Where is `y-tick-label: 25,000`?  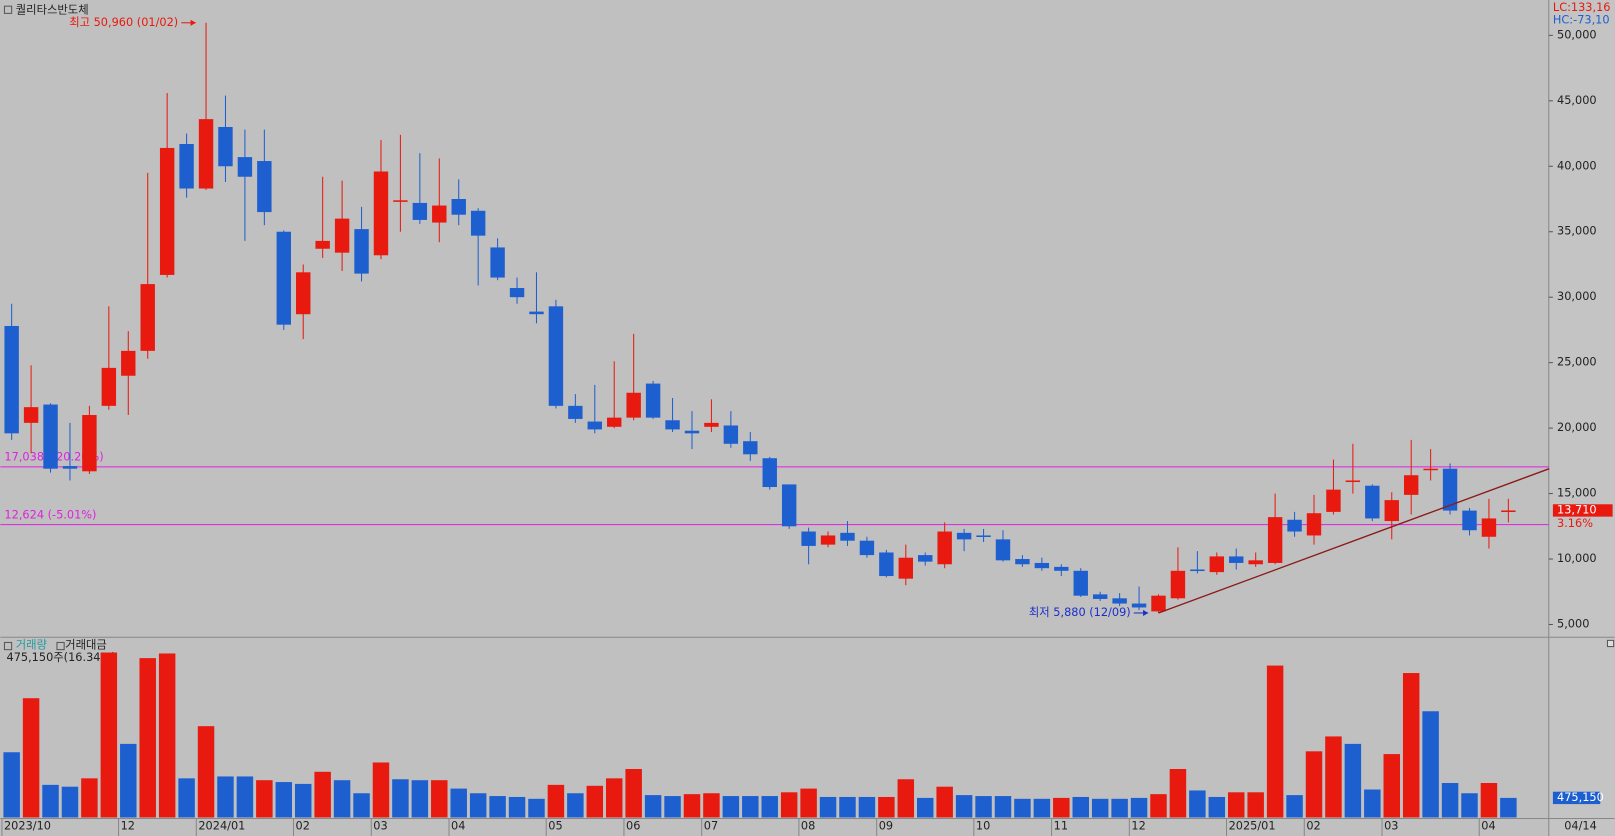 y-tick-label: 25,000 is located at coordinates (1577, 362).